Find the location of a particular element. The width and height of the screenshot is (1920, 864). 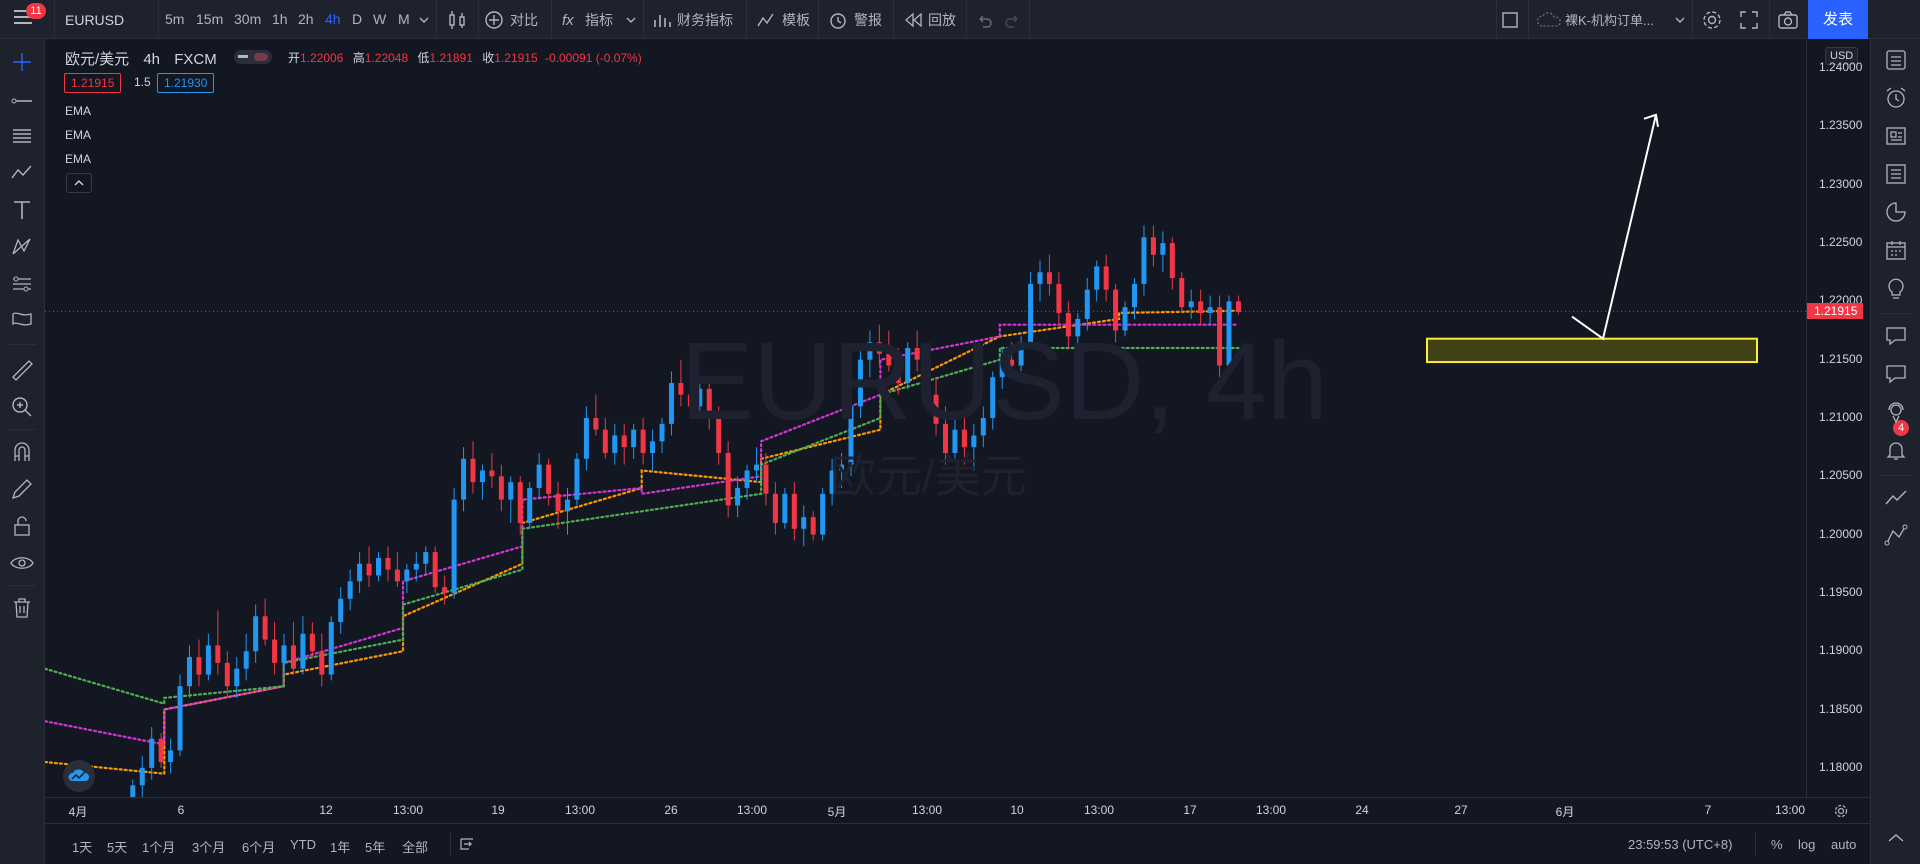

data-window-icon is located at coordinates (1896, 174).